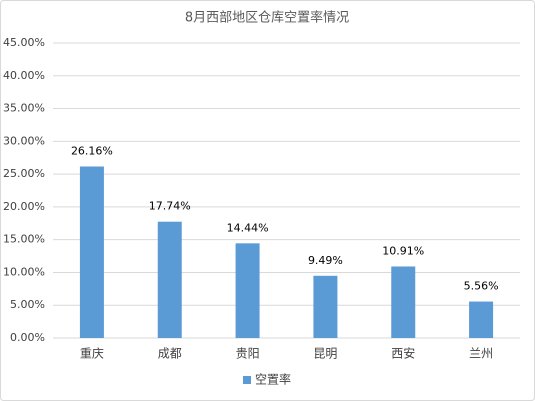 The height and width of the screenshot is (401, 535). Describe the element at coordinates (24, 108) in the screenshot. I see `y-tick-label: 35.00%` at that location.